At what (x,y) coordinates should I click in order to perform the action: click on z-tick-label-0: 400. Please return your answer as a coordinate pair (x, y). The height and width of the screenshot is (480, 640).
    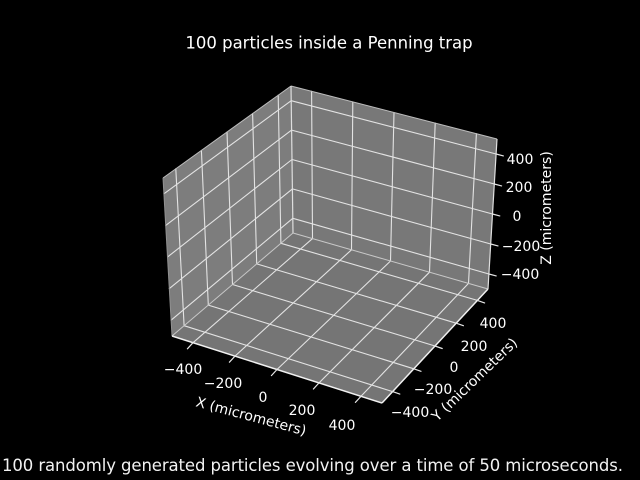
    Looking at the image, I should click on (520, 160).